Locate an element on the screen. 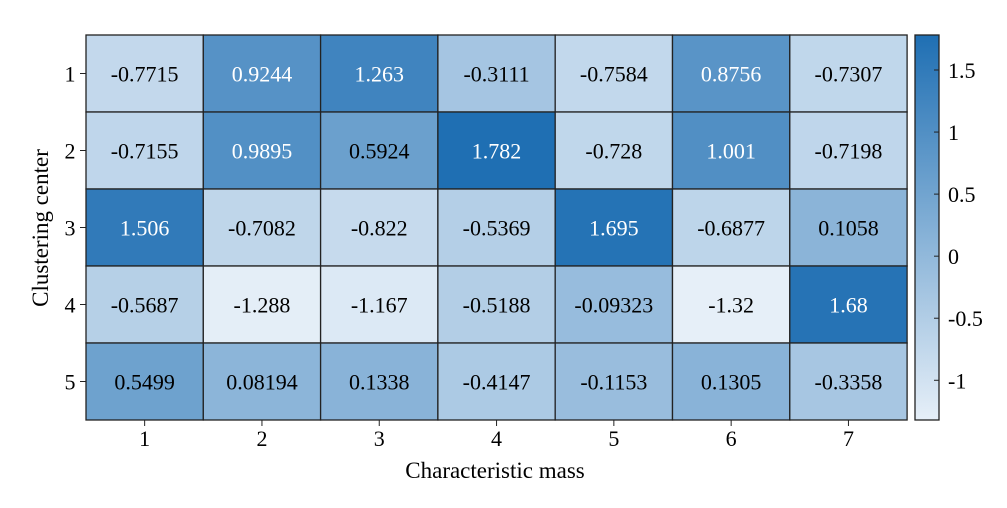 This screenshot has width=1007, height=508. cell-value-label: -0.4147 is located at coordinates (497, 382).